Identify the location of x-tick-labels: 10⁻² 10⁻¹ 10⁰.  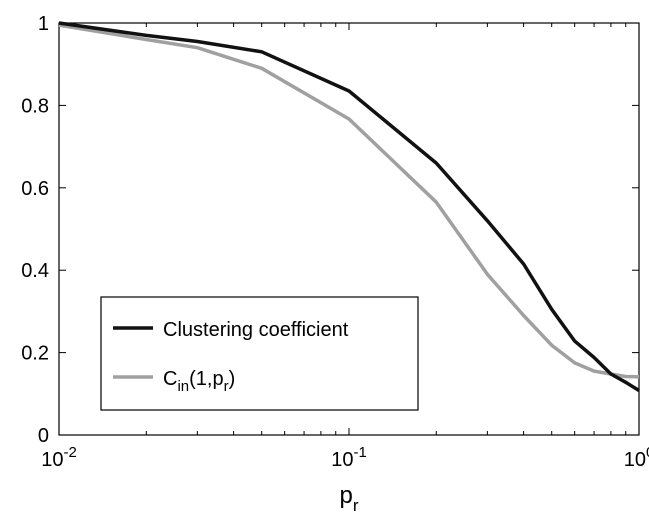
(345, 457).